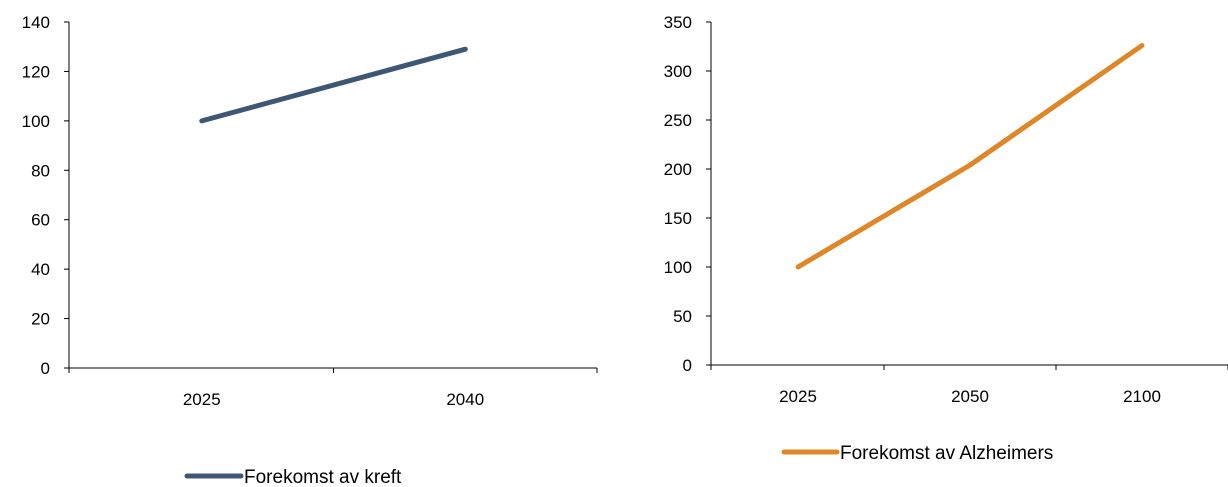  What do you see at coordinates (678, 120) in the screenshot?
I see `y-tick-label: 250` at bounding box center [678, 120].